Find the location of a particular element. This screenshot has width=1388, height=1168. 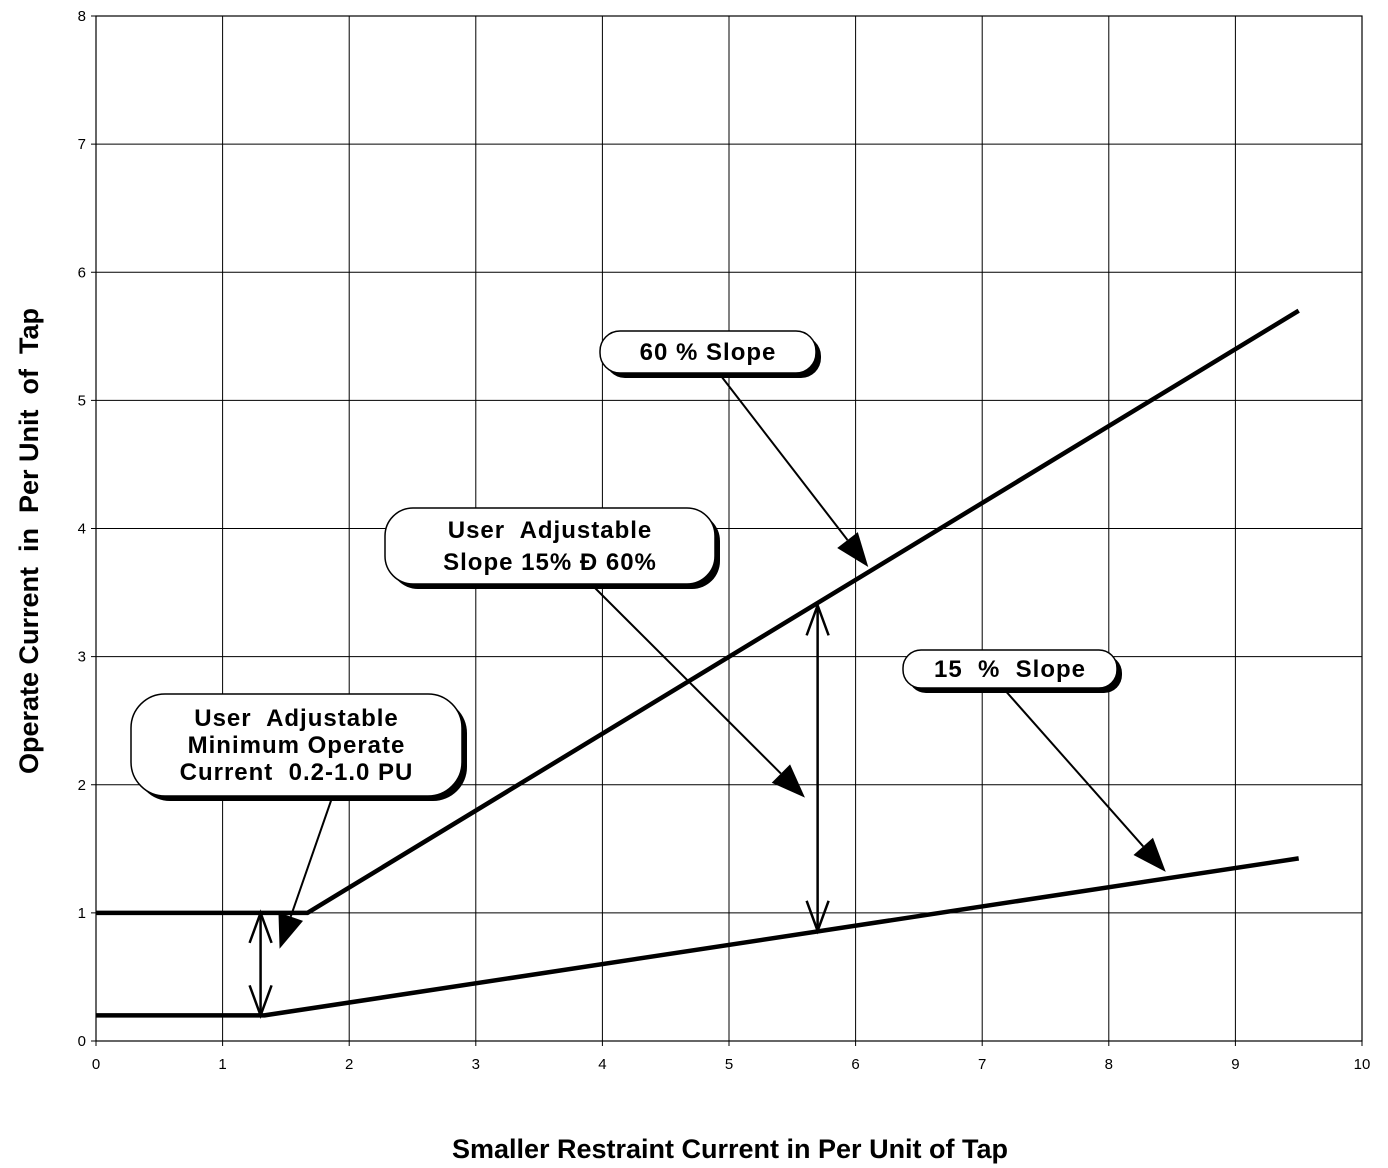

y-tick-label: 6 is located at coordinates (82, 272).